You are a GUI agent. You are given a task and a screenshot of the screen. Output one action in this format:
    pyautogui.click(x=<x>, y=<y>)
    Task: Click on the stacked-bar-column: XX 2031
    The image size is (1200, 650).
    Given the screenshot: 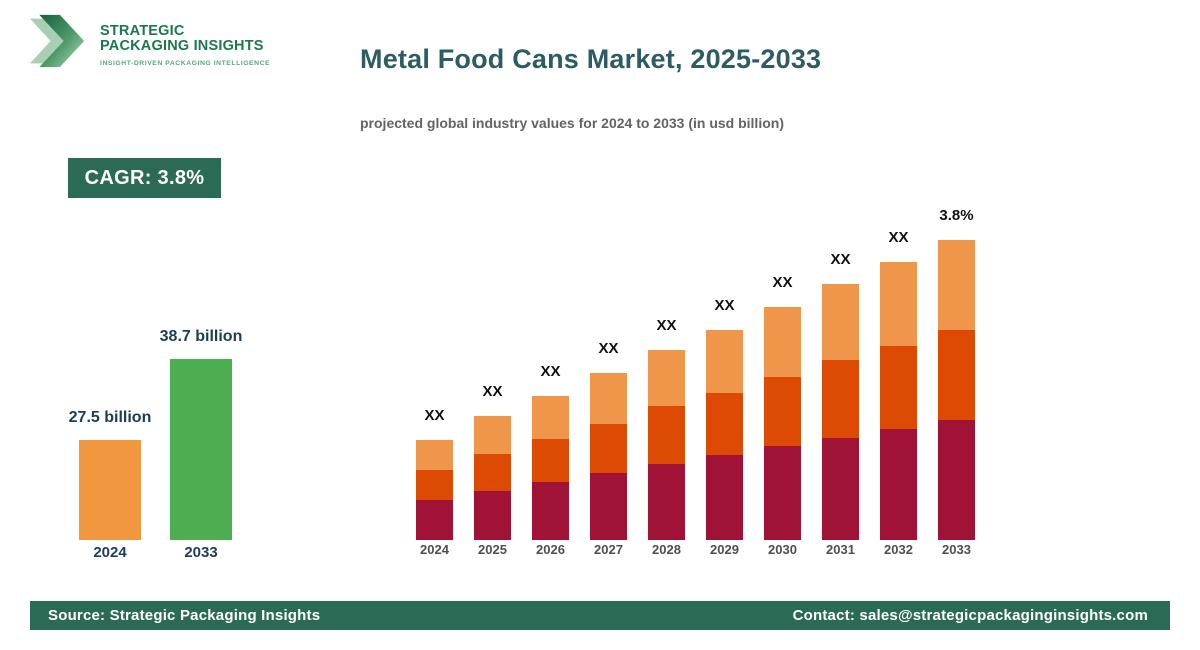 What is the action you would take?
    pyautogui.click(x=840, y=404)
    